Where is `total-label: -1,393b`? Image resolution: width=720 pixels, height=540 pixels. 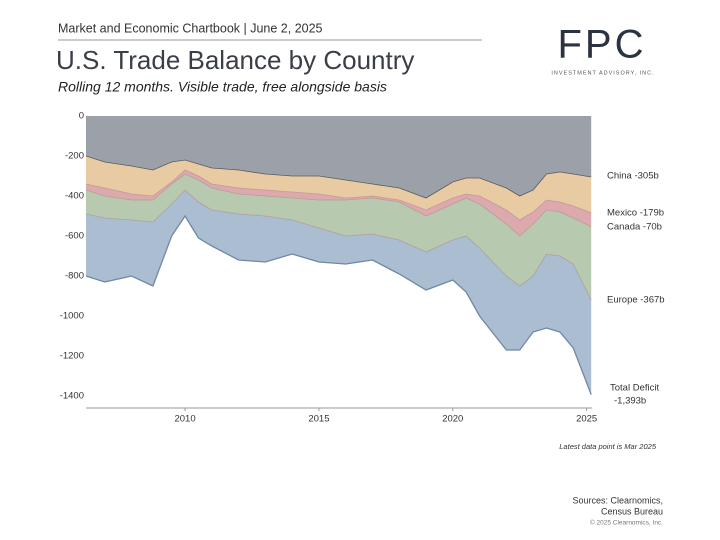 total-label: -1,393b is located at coordinates (630, 401).